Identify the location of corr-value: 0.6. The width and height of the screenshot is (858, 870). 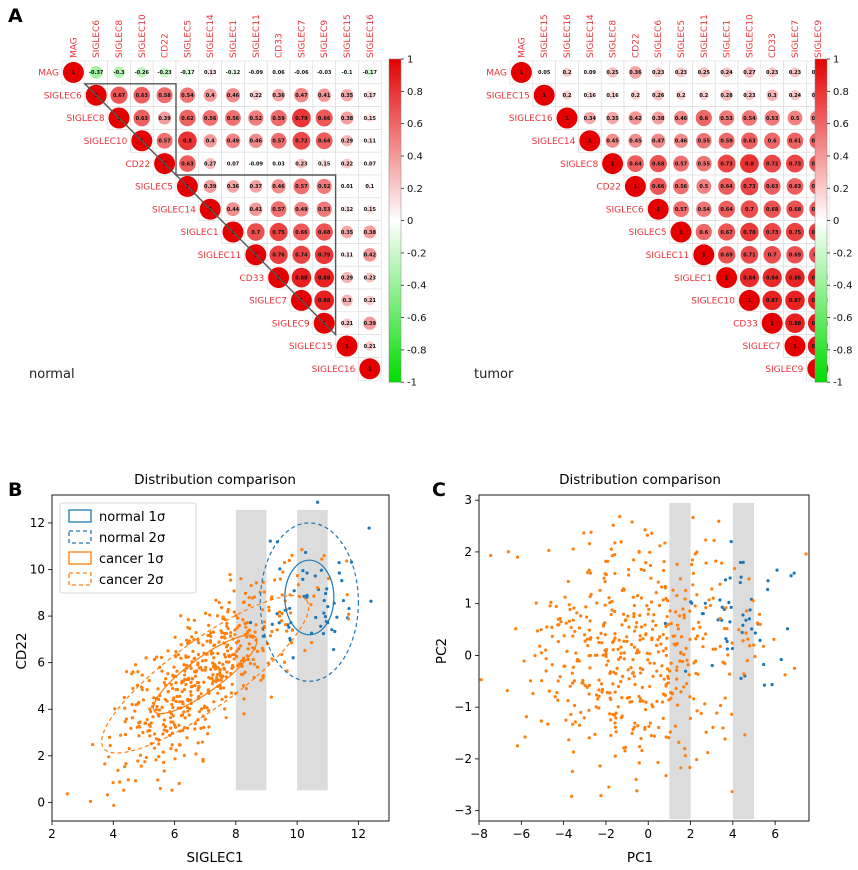
(703, 119).